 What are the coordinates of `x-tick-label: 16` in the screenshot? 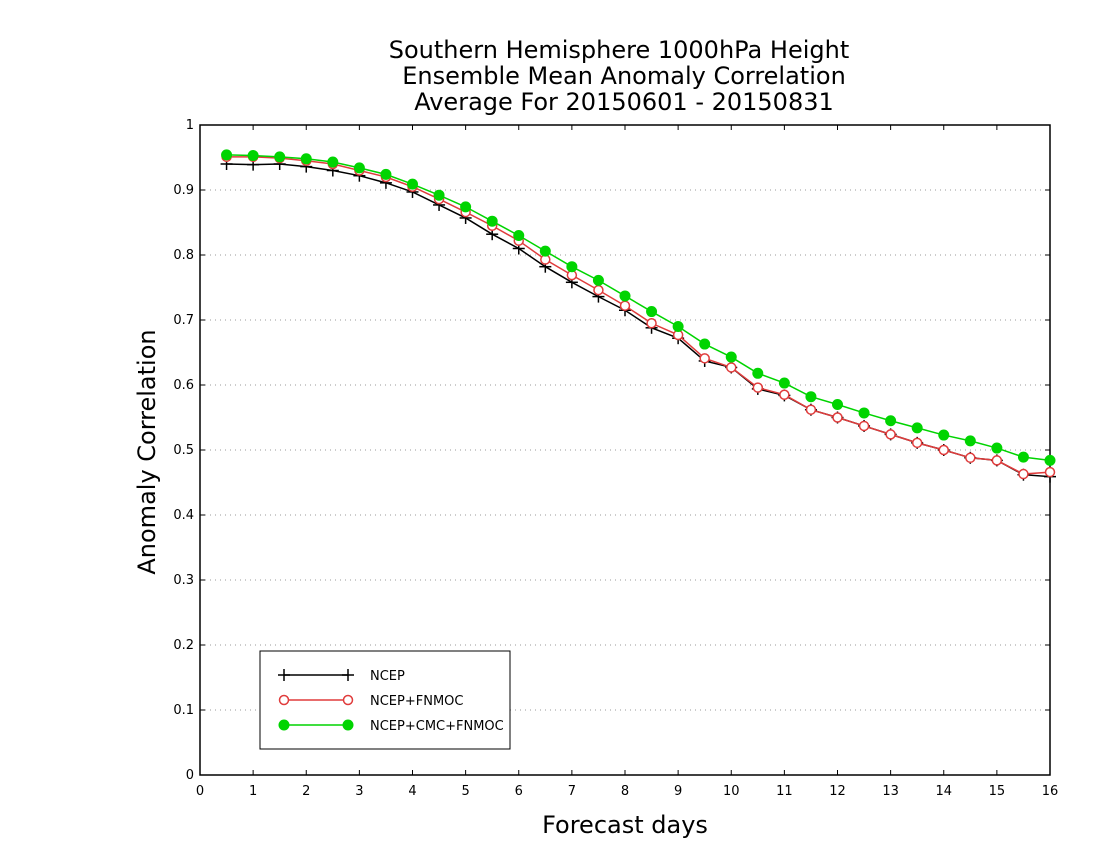 It's located at (1050, 791).